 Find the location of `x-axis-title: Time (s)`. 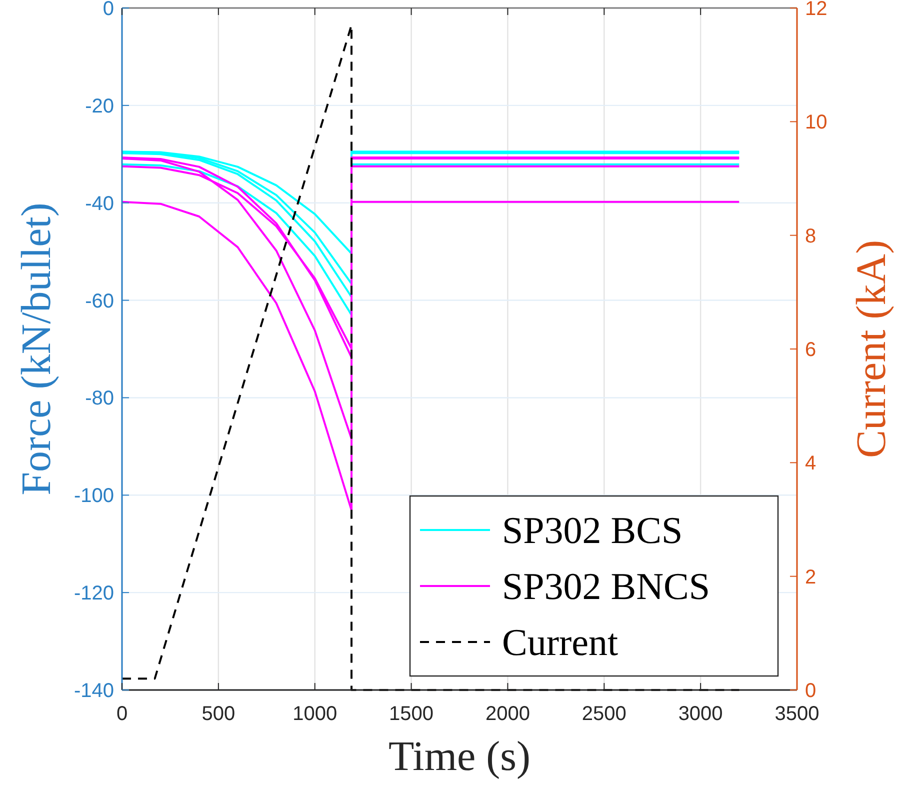

x-axis-title: Time (s) is located at coordinates (459, 757).